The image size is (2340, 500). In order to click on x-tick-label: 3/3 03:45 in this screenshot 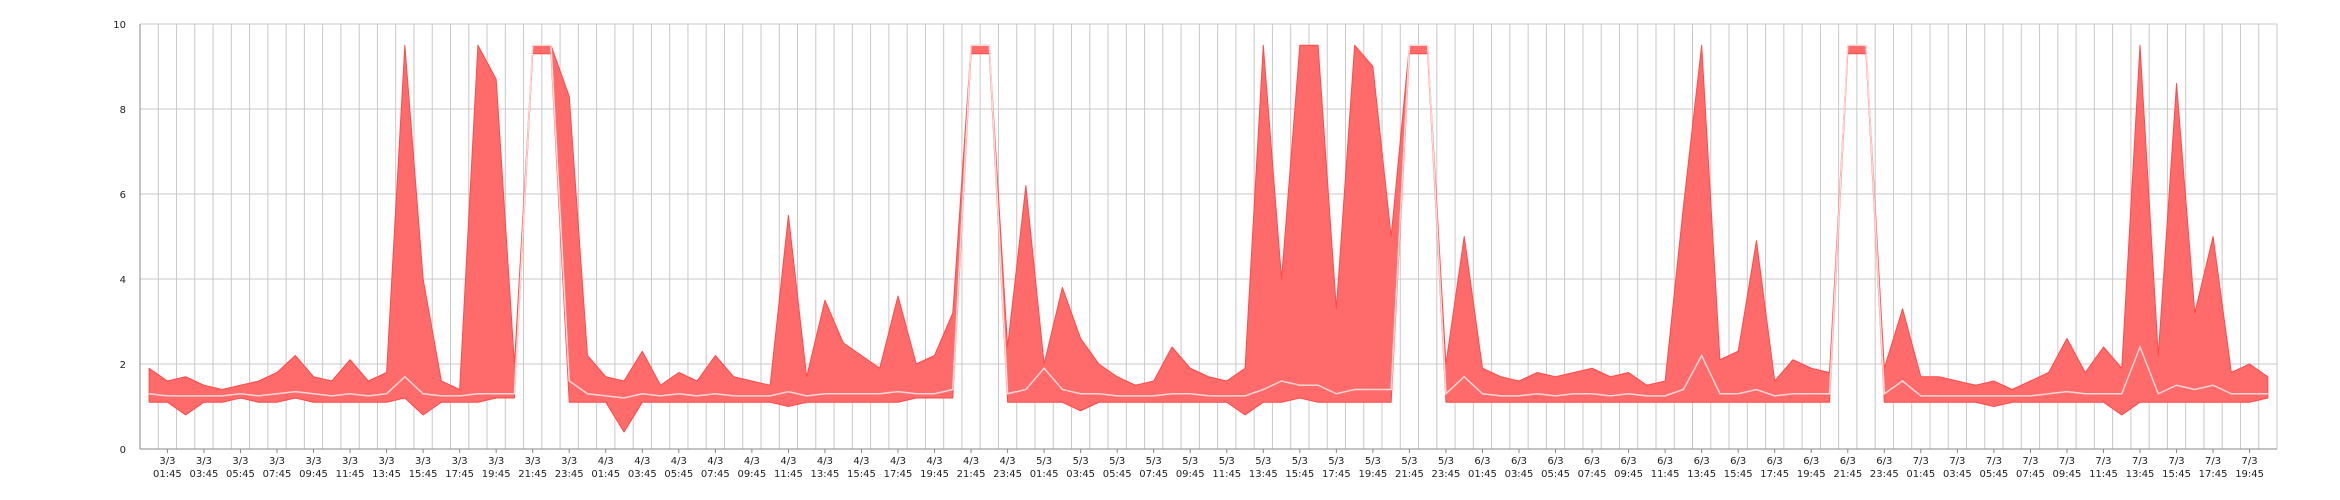, I will do `click(204, 468)`.